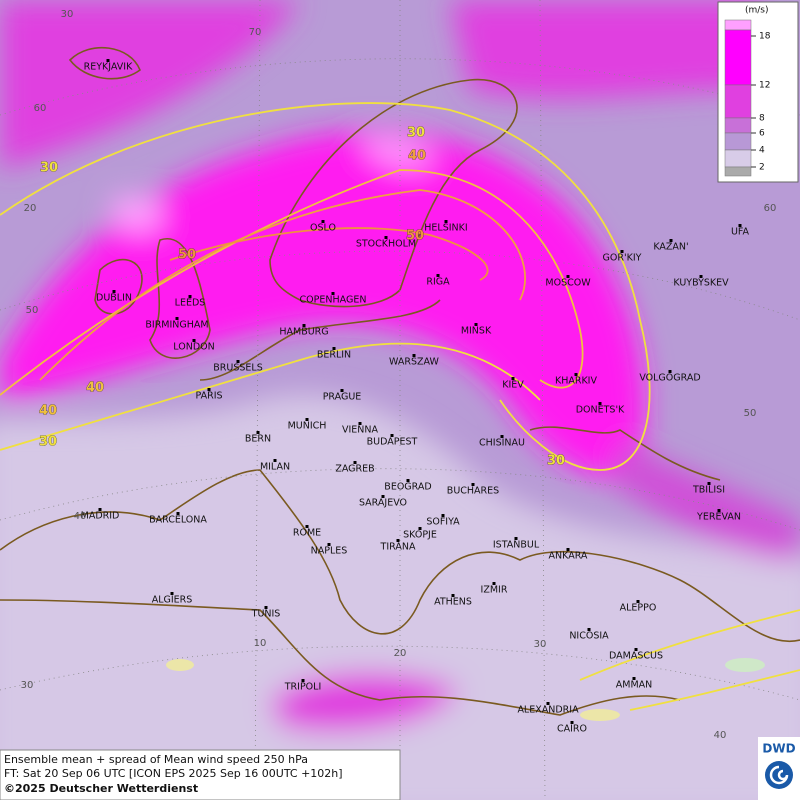 The width and height of the screenshot is (800, 800). I want to click on city-label: ZAGREB, so click(354, 469).